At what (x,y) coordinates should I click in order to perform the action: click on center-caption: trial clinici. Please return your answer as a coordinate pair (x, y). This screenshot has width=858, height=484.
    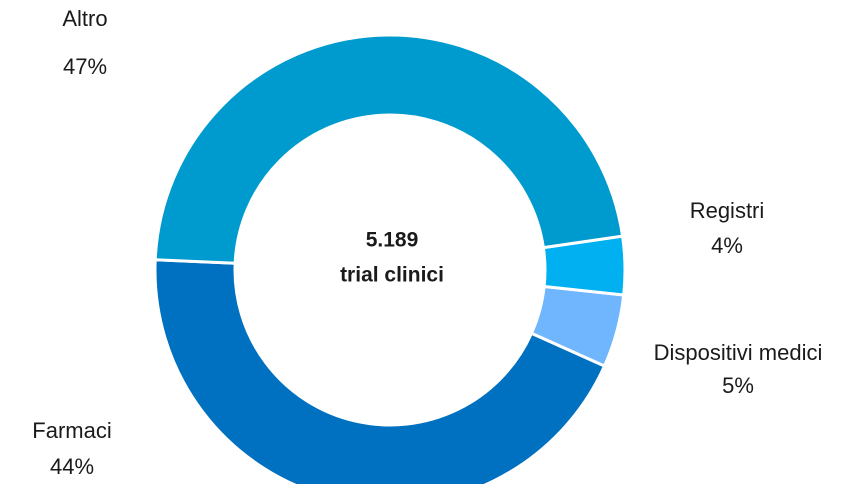
    Looking at the image, I should click on (392, 275).